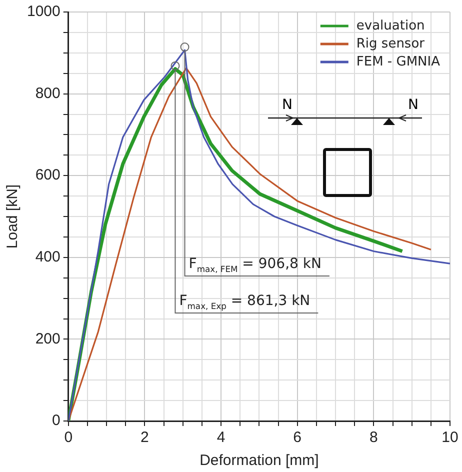 Image resolution: width=462 pixels, height=472 pixels. Describe the element at coordinates (374, 437) in the screenshot. I see `x-tick-label: 8` at that location.